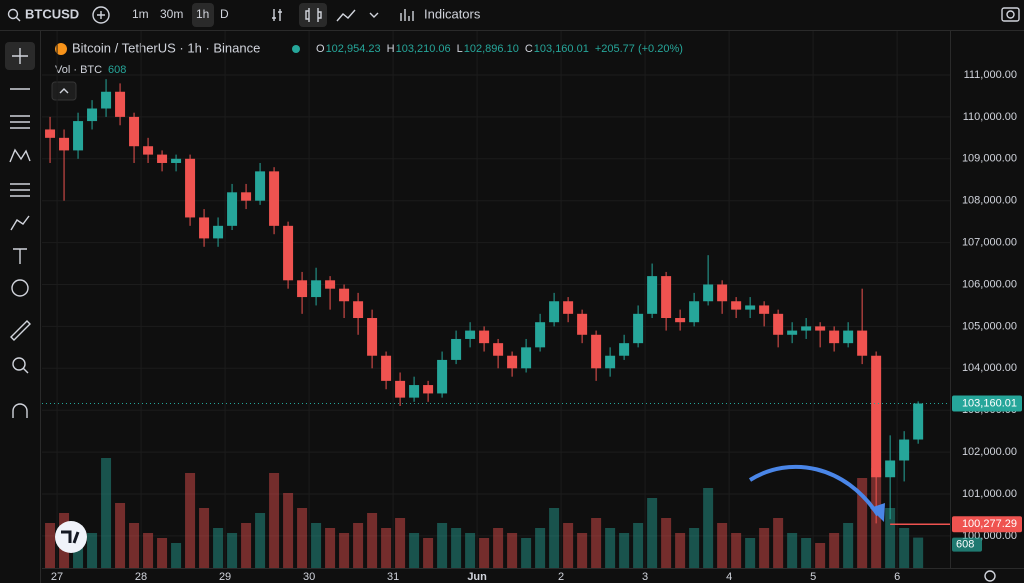 Image resolution: width=1024 pixels, height=583 pixels. I want to click on indicators-icon, so click(407, 15).